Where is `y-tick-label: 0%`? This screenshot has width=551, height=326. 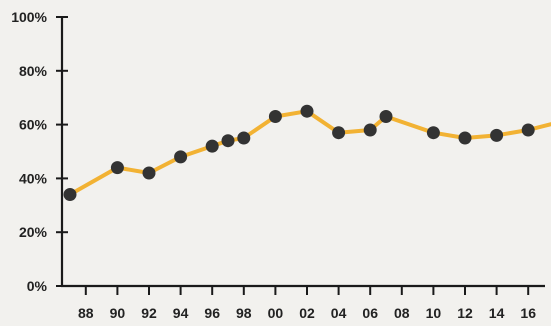 y-tick-label: 0% is located at coordinates (37, 286).